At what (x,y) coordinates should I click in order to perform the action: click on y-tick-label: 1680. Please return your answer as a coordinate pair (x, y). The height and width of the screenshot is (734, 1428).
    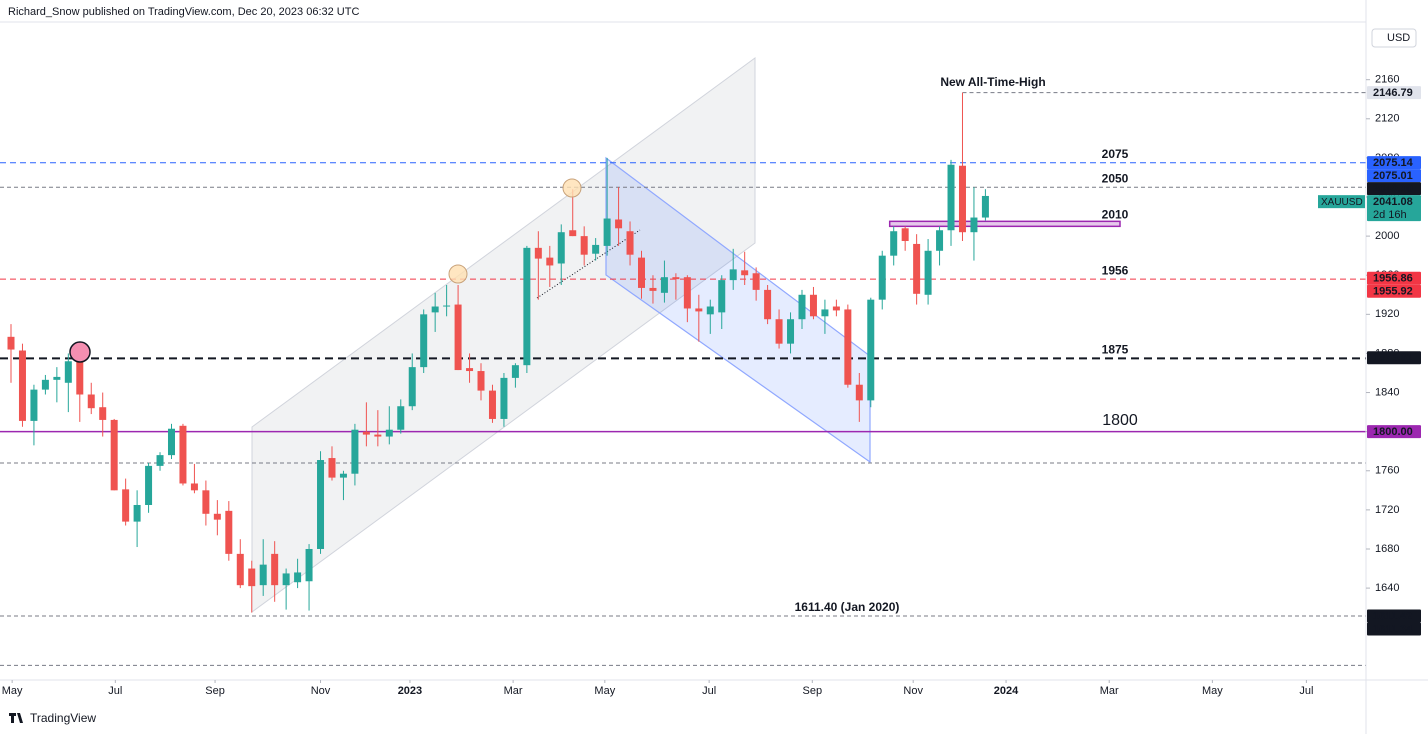
    Looking at the image, I should click on (1387, 549).